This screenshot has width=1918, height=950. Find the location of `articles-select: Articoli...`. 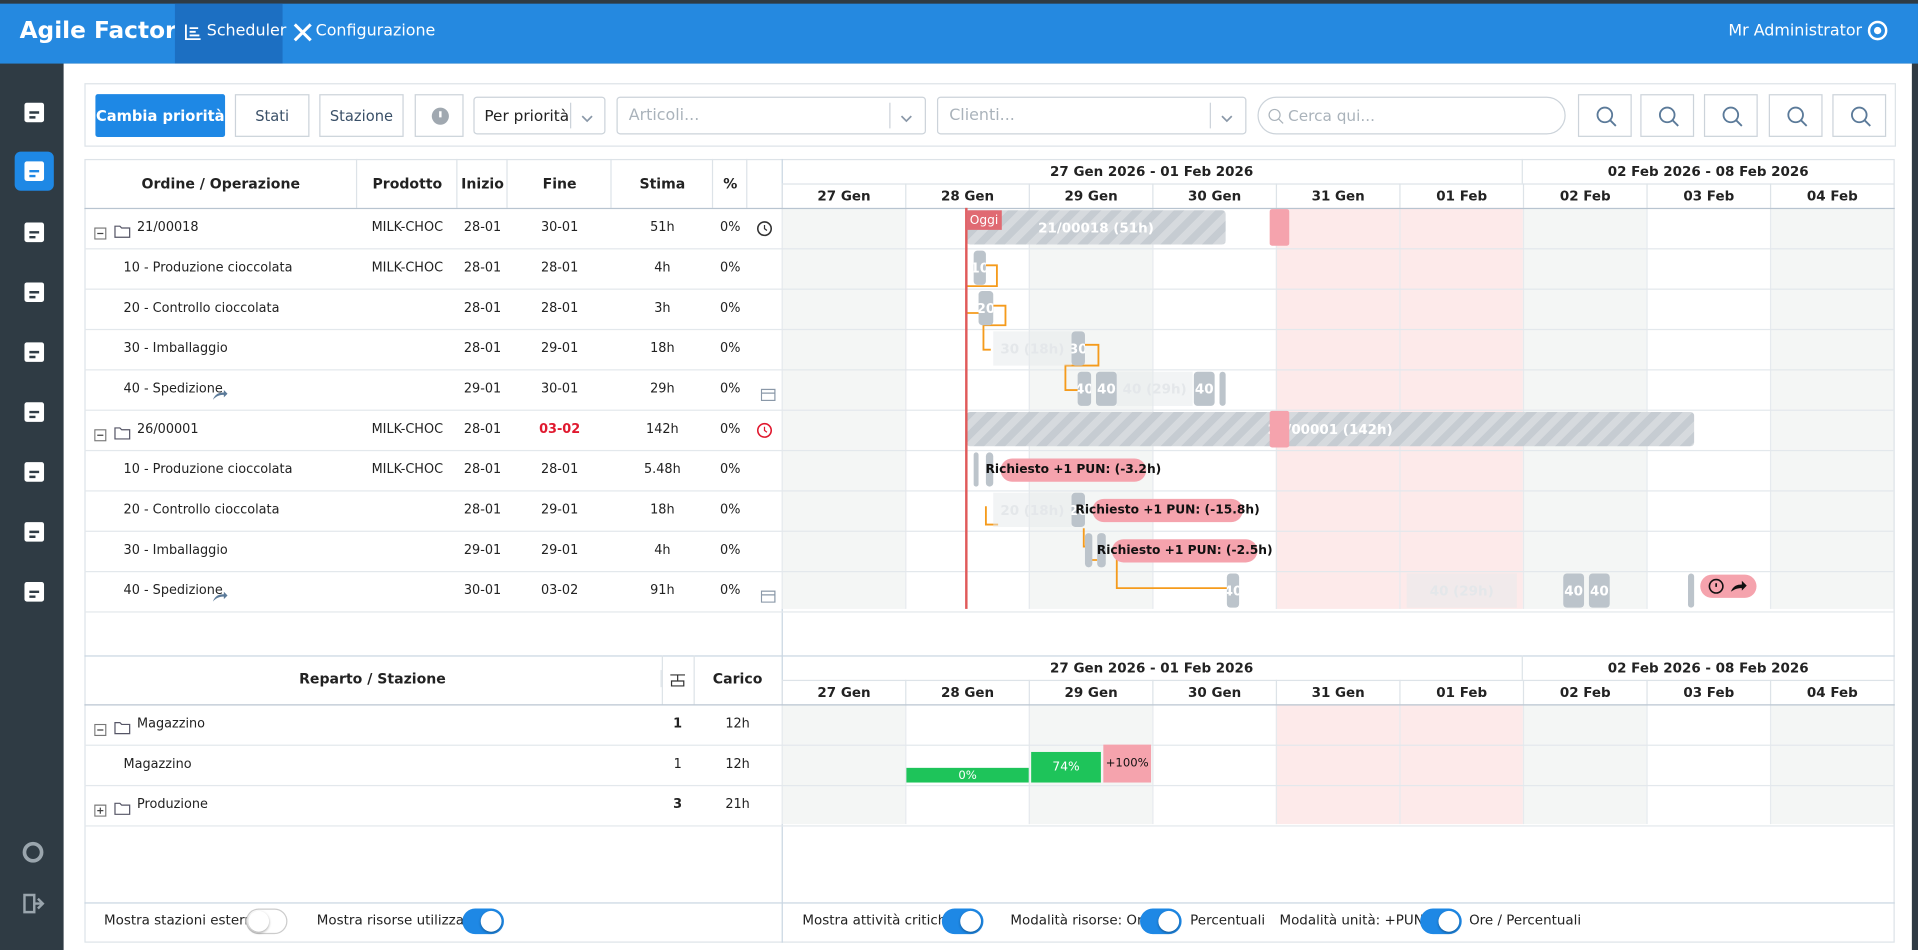

articles-select: Articoli... is located at coordinates (771, 115).